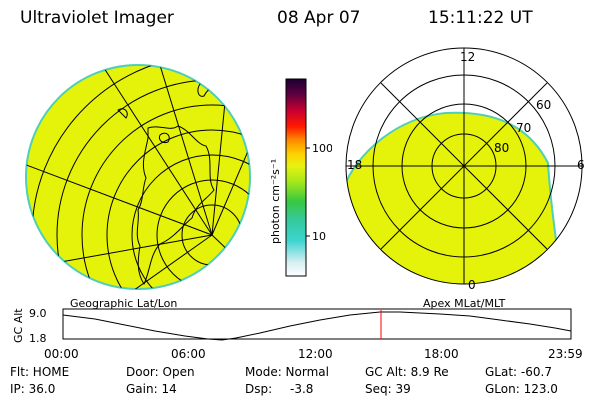  I want to click on time-tick-2359: 23:59, so click(565, 354).